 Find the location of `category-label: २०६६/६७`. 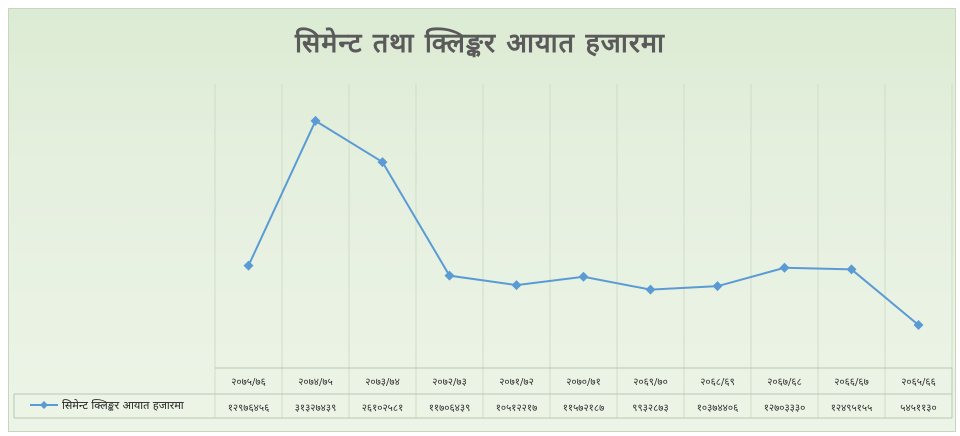

category-label: २०६६/६७ is located at coordinates (851, 382).